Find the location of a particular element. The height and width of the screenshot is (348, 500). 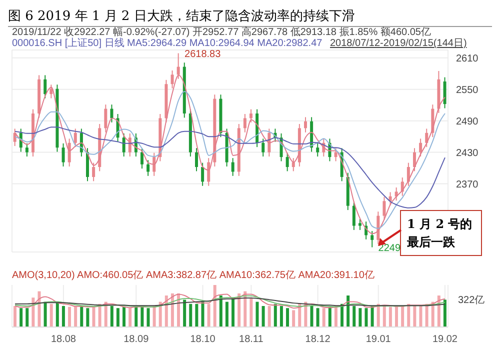

y-tick-label: 2430 is located at coordinates (467, 153).